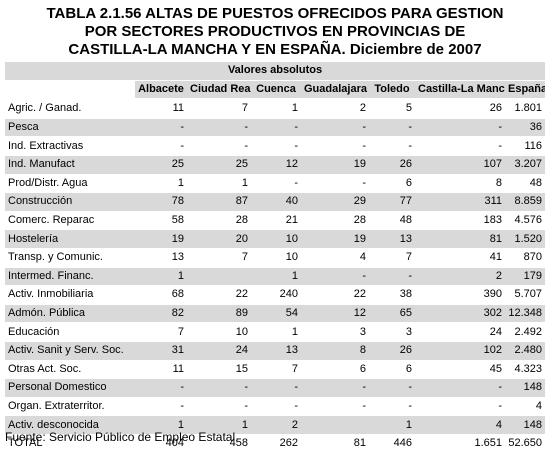  Describe the element at coordinates (460, 332) in the screenshot. I see `table-cell: 24` at that location.